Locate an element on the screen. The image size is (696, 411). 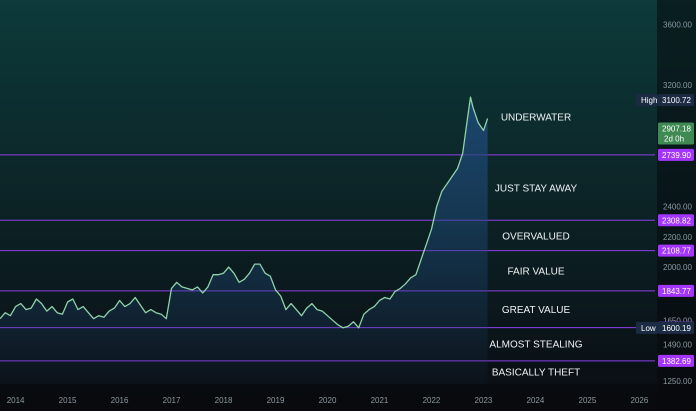
level-price-tag: 2108.77 is located at coordinates (676, 250).